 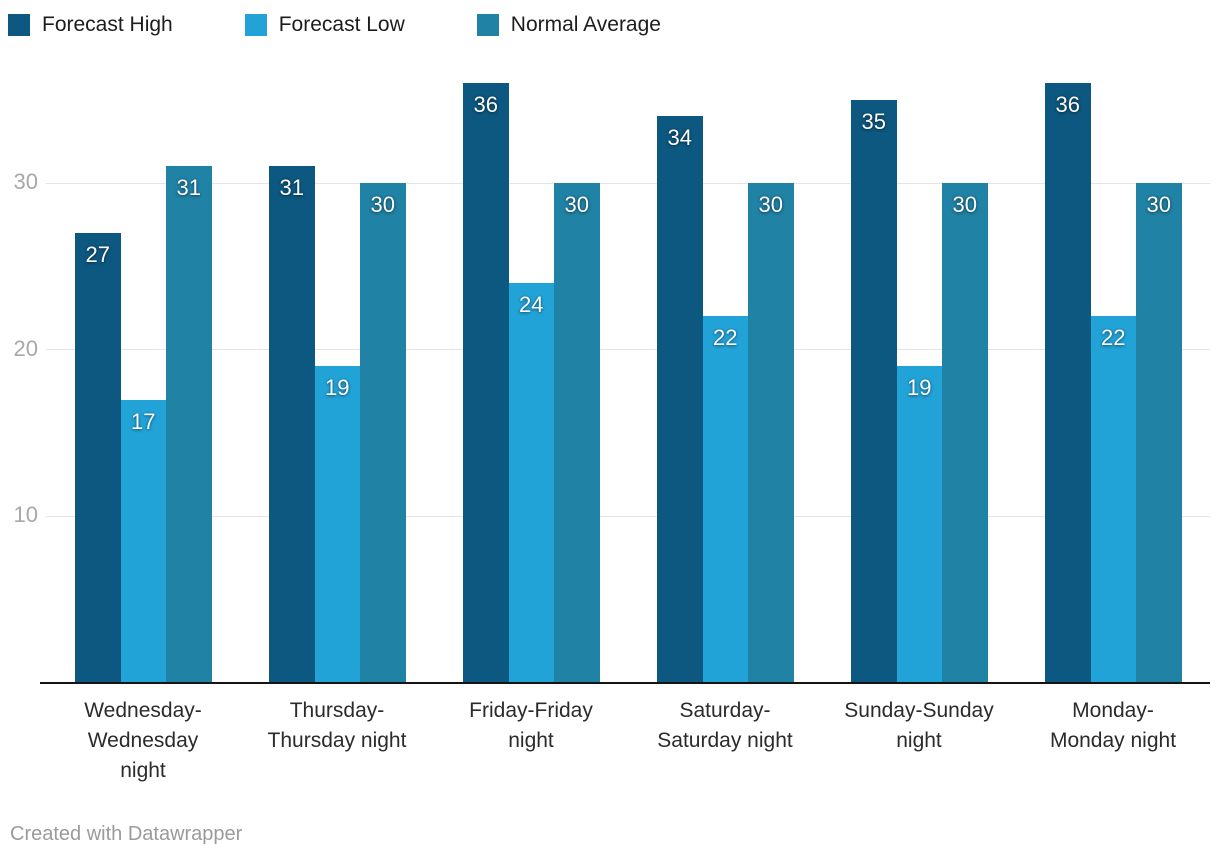 What do you see at coordinates (292, 424) in the screenshot?
I see `bar-forecast-high: 31` at bounding box center [292, 424].